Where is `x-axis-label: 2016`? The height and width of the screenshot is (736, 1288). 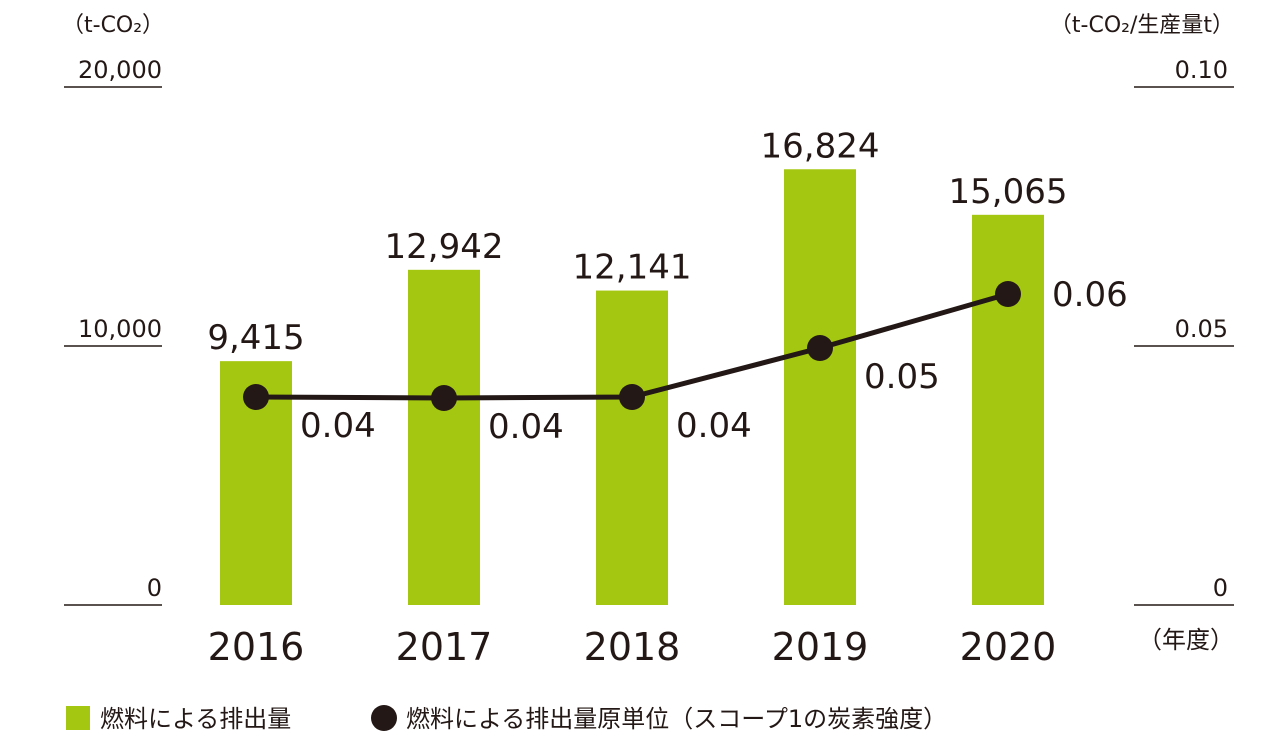 x-axis-label: 2016 is located at coordinates (256, 647).